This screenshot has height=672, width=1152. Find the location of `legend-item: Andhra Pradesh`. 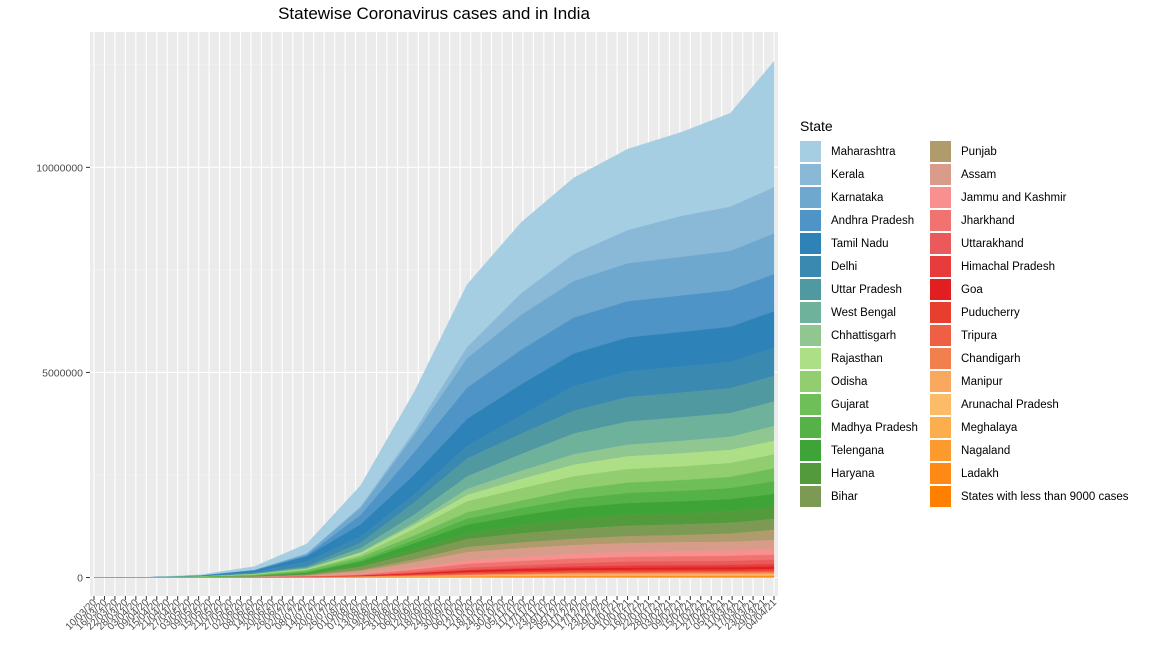

legend-item: Andhra Pradesh is located at coordinates (865, 220).